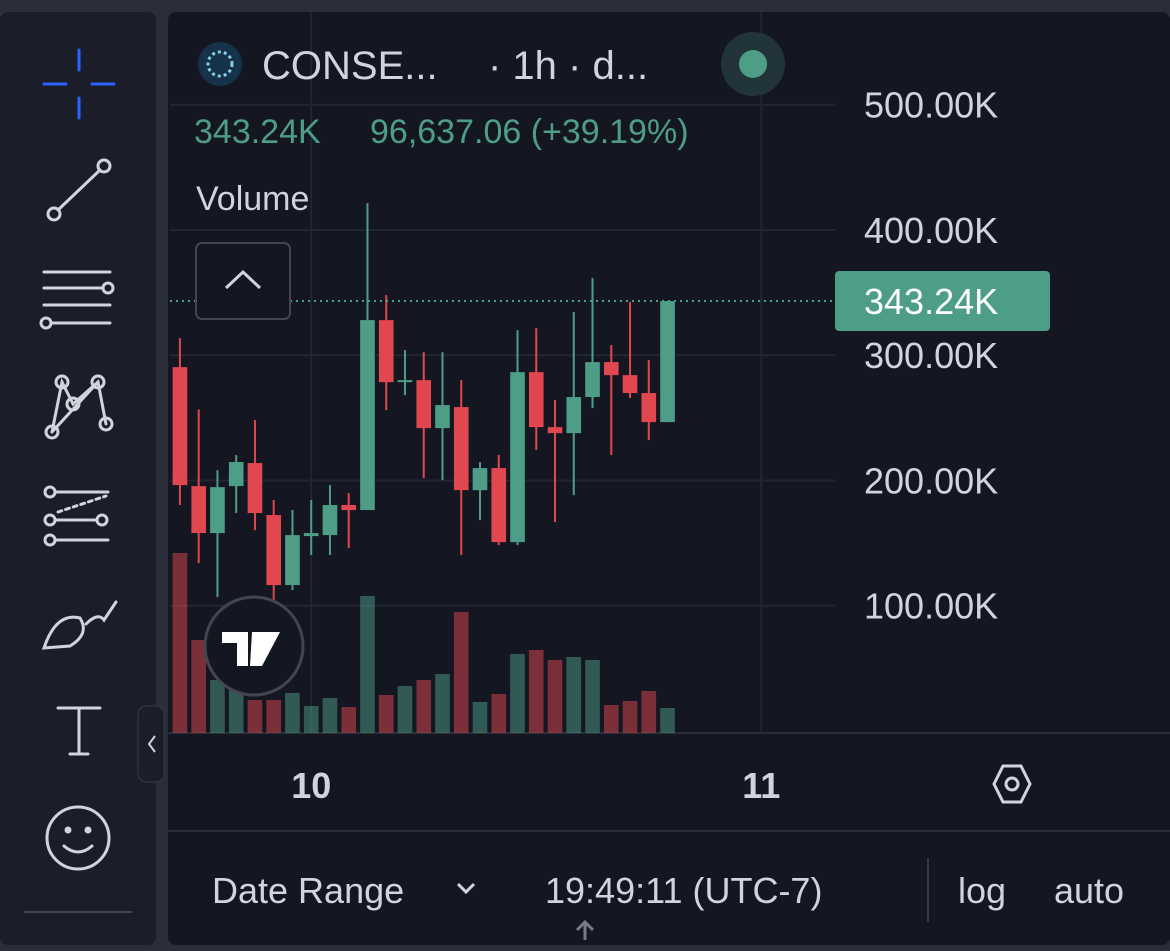  What do you see at coordinates (79, 190) in the screenshot?
I see `trend-line-tool` at bounding box center [79, 190].